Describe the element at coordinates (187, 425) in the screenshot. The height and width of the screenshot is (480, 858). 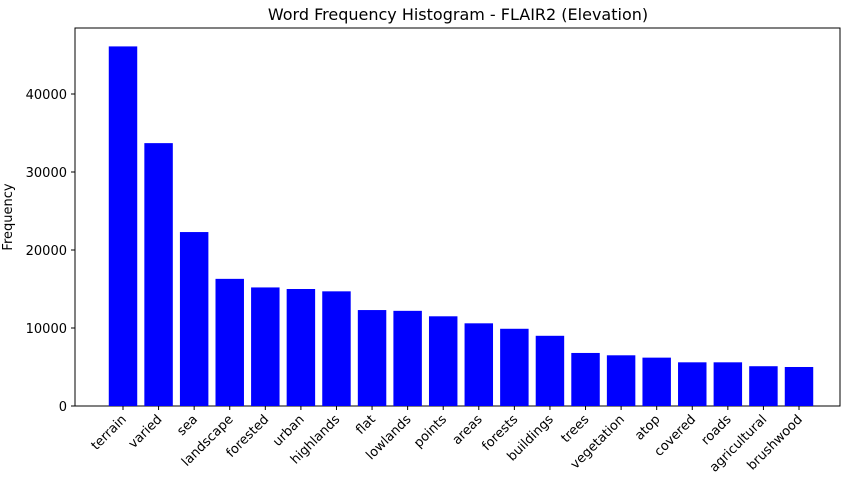
I see `x-tick-label: sea` at that location.